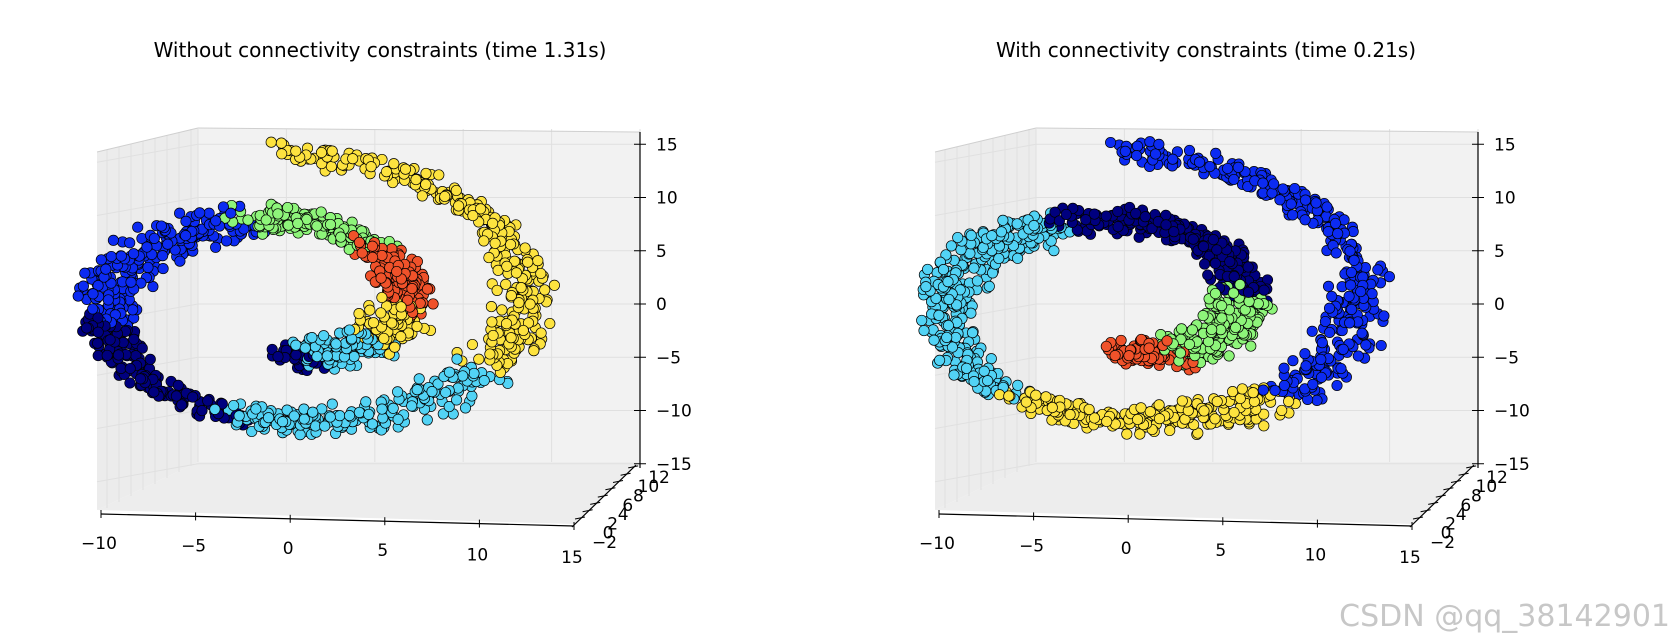 The image size is (1676, 640). Describe the element at coordinates (572, 558) in the screenshot. I see `x-tick-label: 15` at that location.